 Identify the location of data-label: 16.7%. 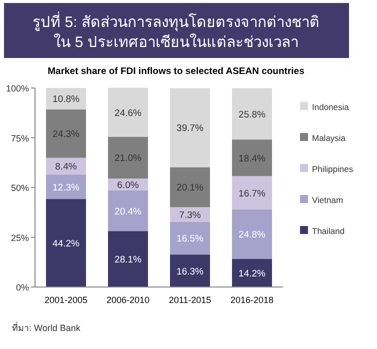
(252, 194).